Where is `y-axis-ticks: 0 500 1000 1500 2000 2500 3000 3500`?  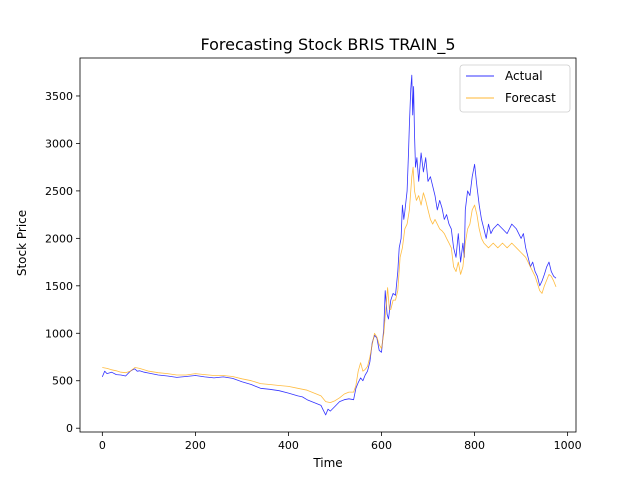 y-axis-ticks: 0 500 1000 1500 2000 2500 3000 3500 is located at coordinates (62, 262).